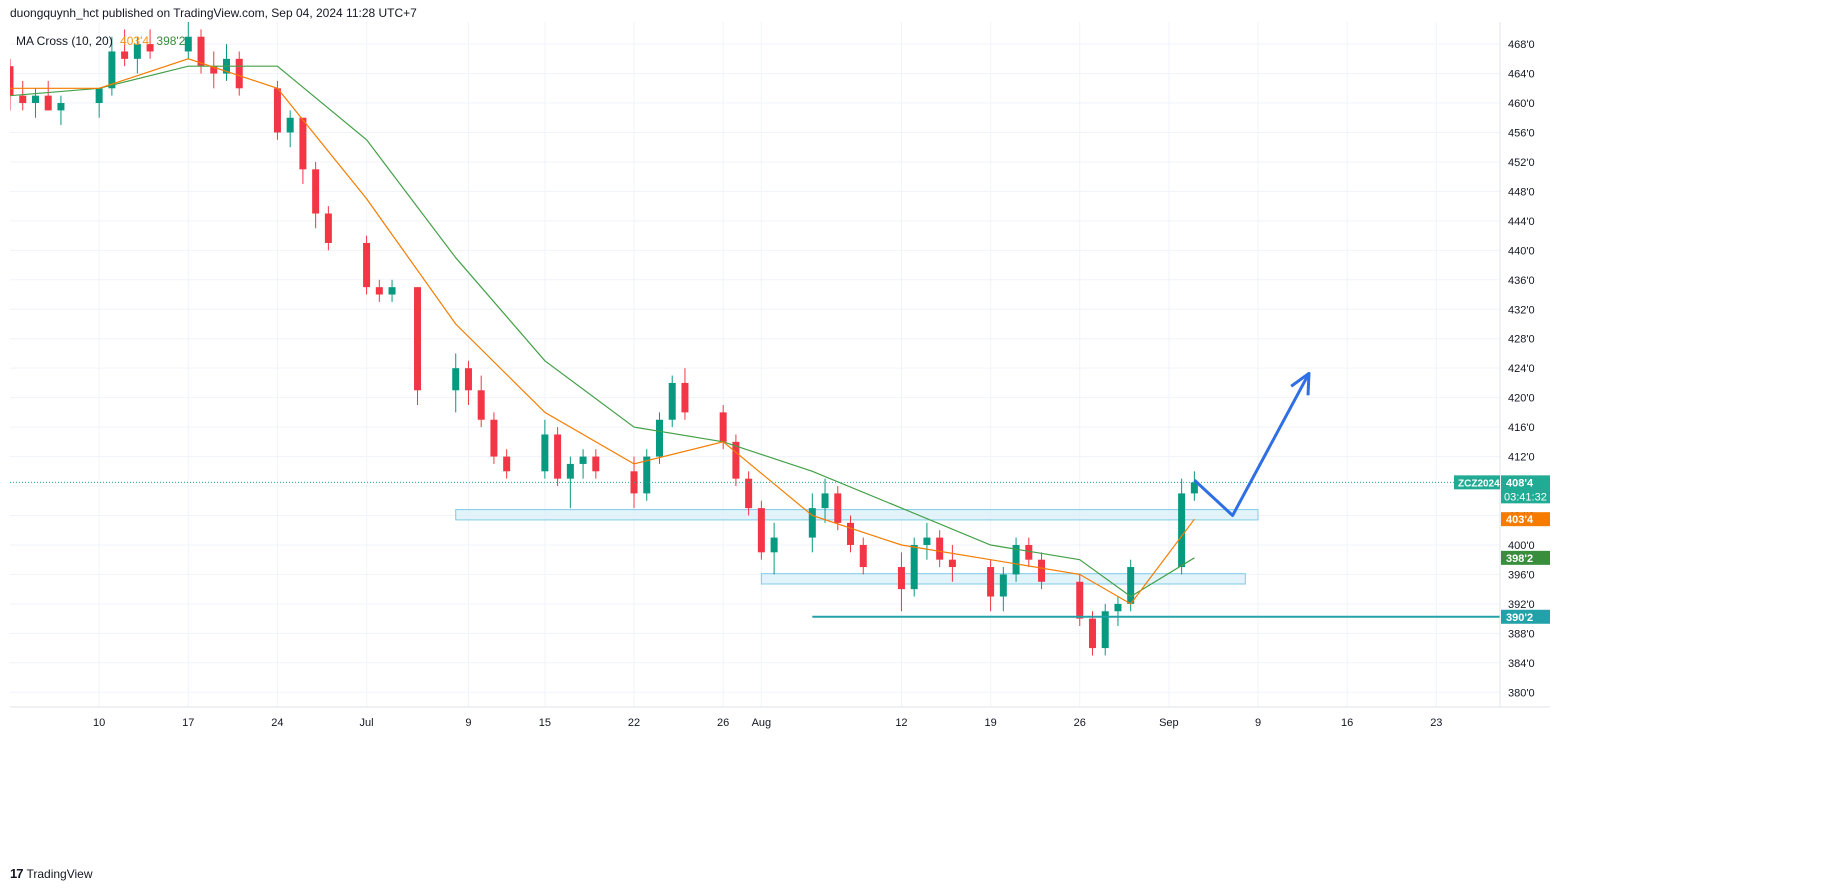  Describe the element at coordinates (1521, 340) in the screenshot. I see `y-tick-label: 428'0` at that location.